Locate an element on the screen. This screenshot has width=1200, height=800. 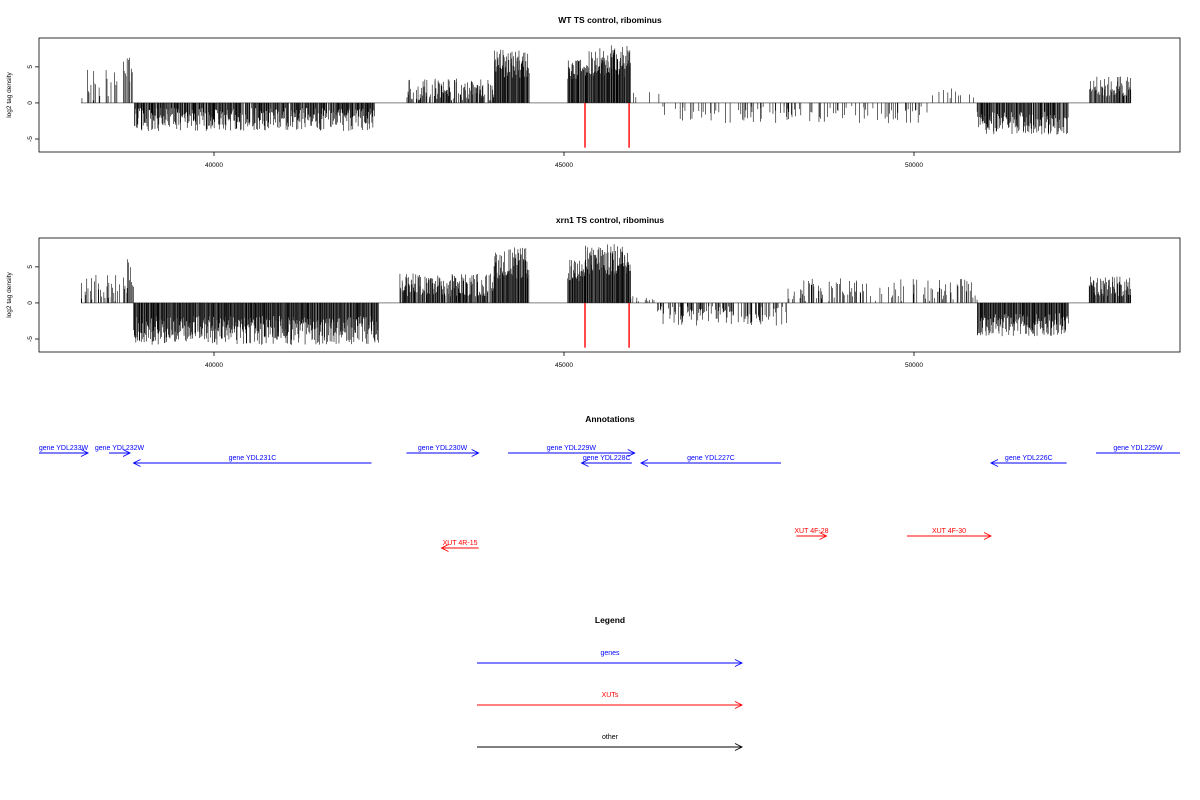
feature-label: gene YDL229W is located at coordinates (572, 448).